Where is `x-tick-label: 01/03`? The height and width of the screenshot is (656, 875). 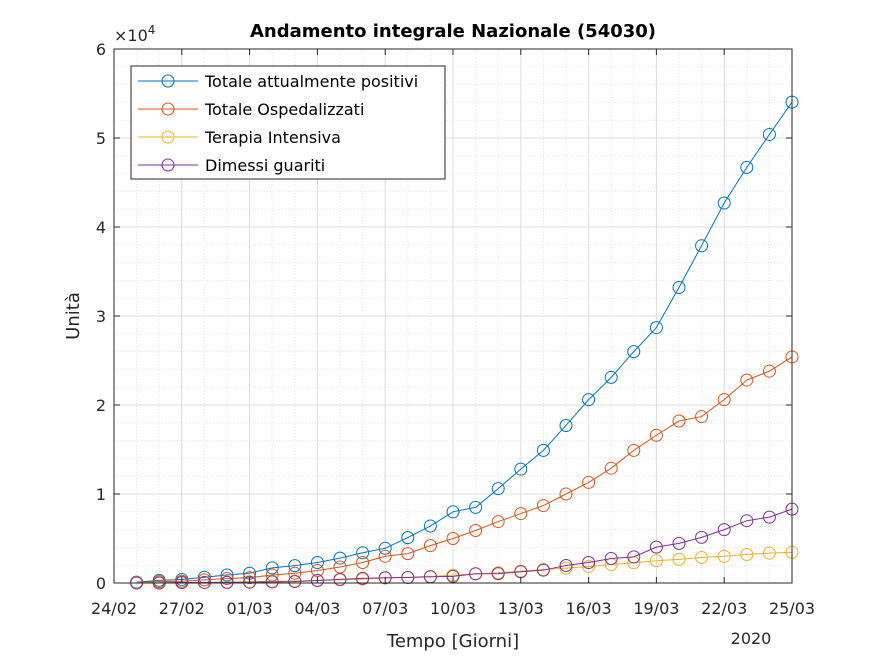 x-tick-label: 01/03 is located at coordinates (250, 608).